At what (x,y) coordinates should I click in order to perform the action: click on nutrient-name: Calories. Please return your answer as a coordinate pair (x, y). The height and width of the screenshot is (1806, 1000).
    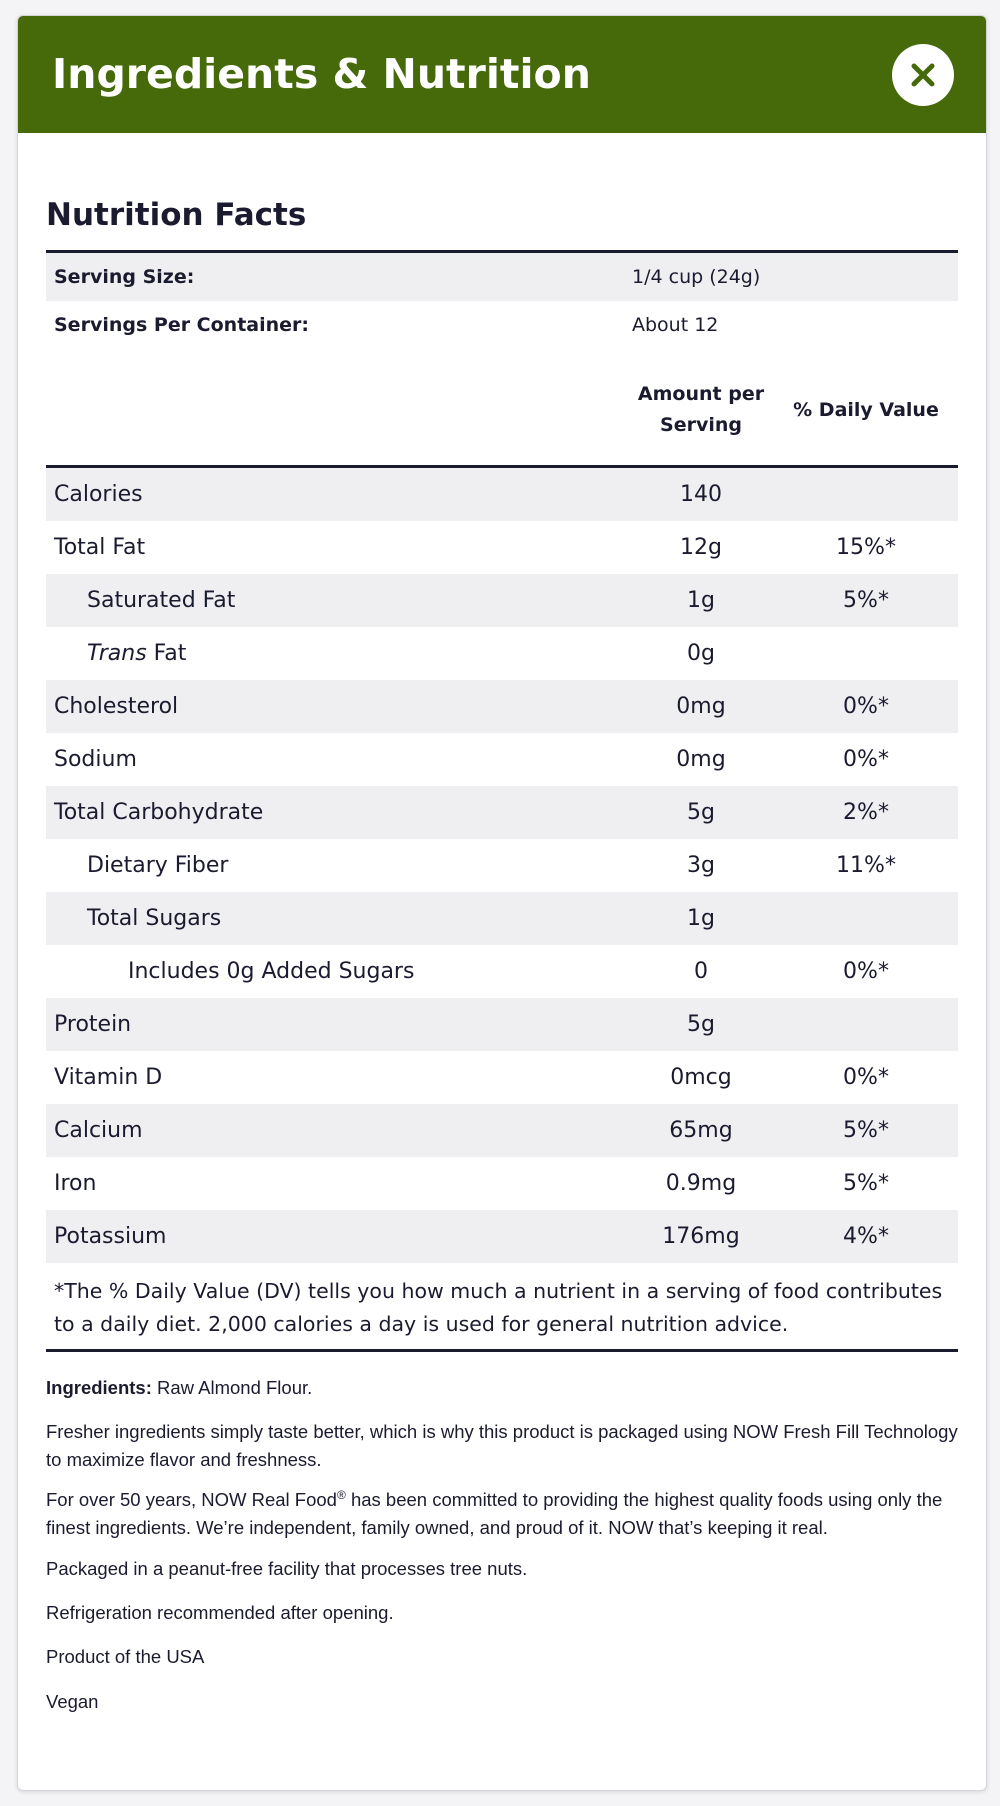
    Looking at the image, I should click on (98, 494).